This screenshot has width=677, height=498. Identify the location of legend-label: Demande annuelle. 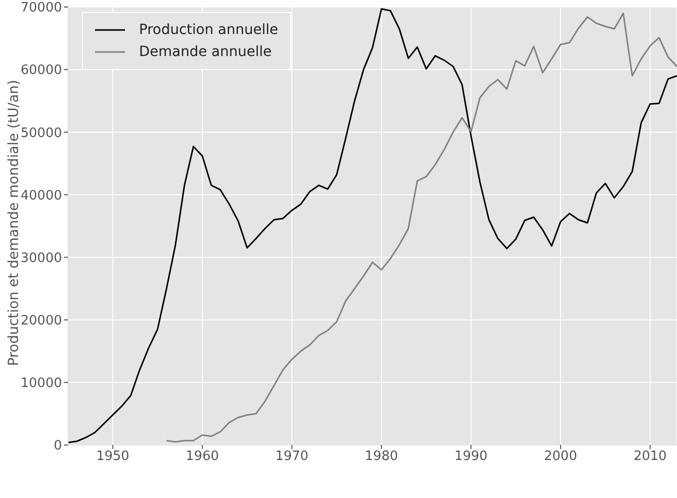
(205, 52).